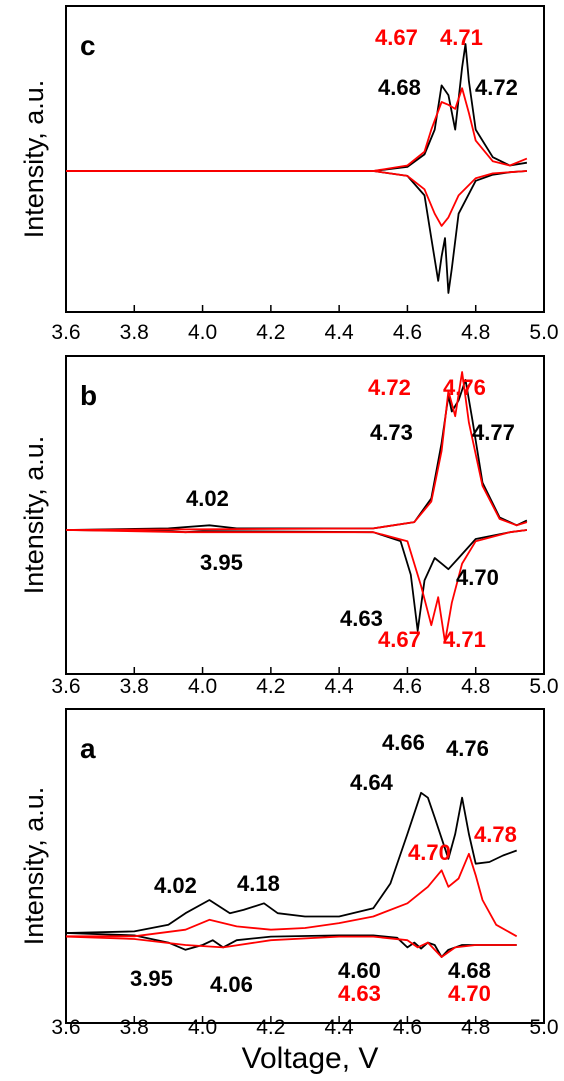 Image resolution: width=564 pixels, height=1081 pixels. I want to click on annotation-b-4-73: 4.73, so click(391, 432).